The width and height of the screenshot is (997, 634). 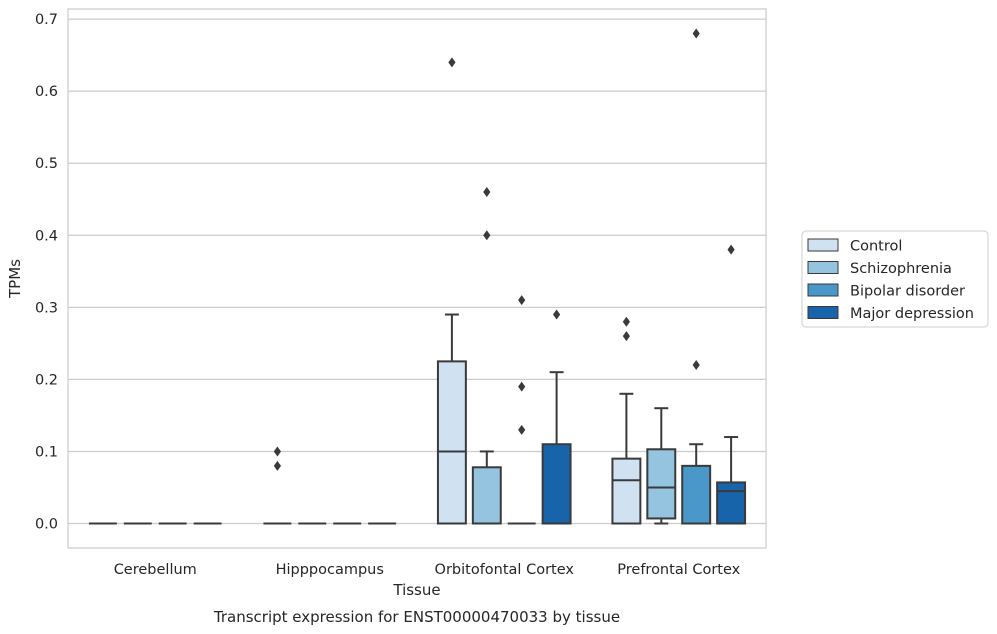 I want to click on y-tick-label: 0.1, so click(x=46, y=452).